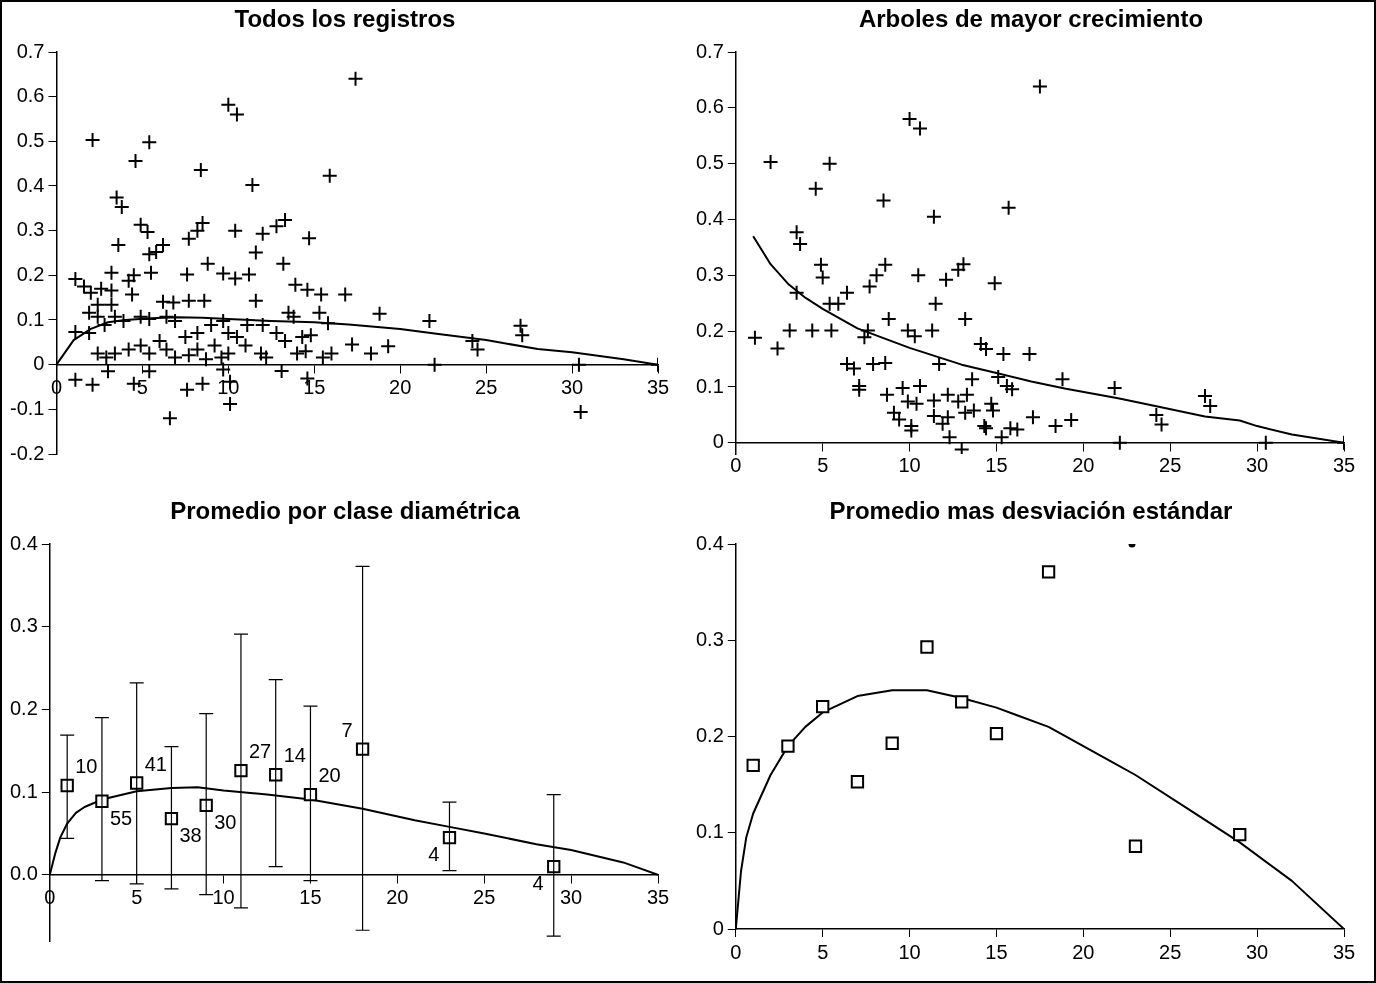 Image resolution: width=1376 pixels, height=983 pixels. I want to click on annotation: 30, so click(225, 821).